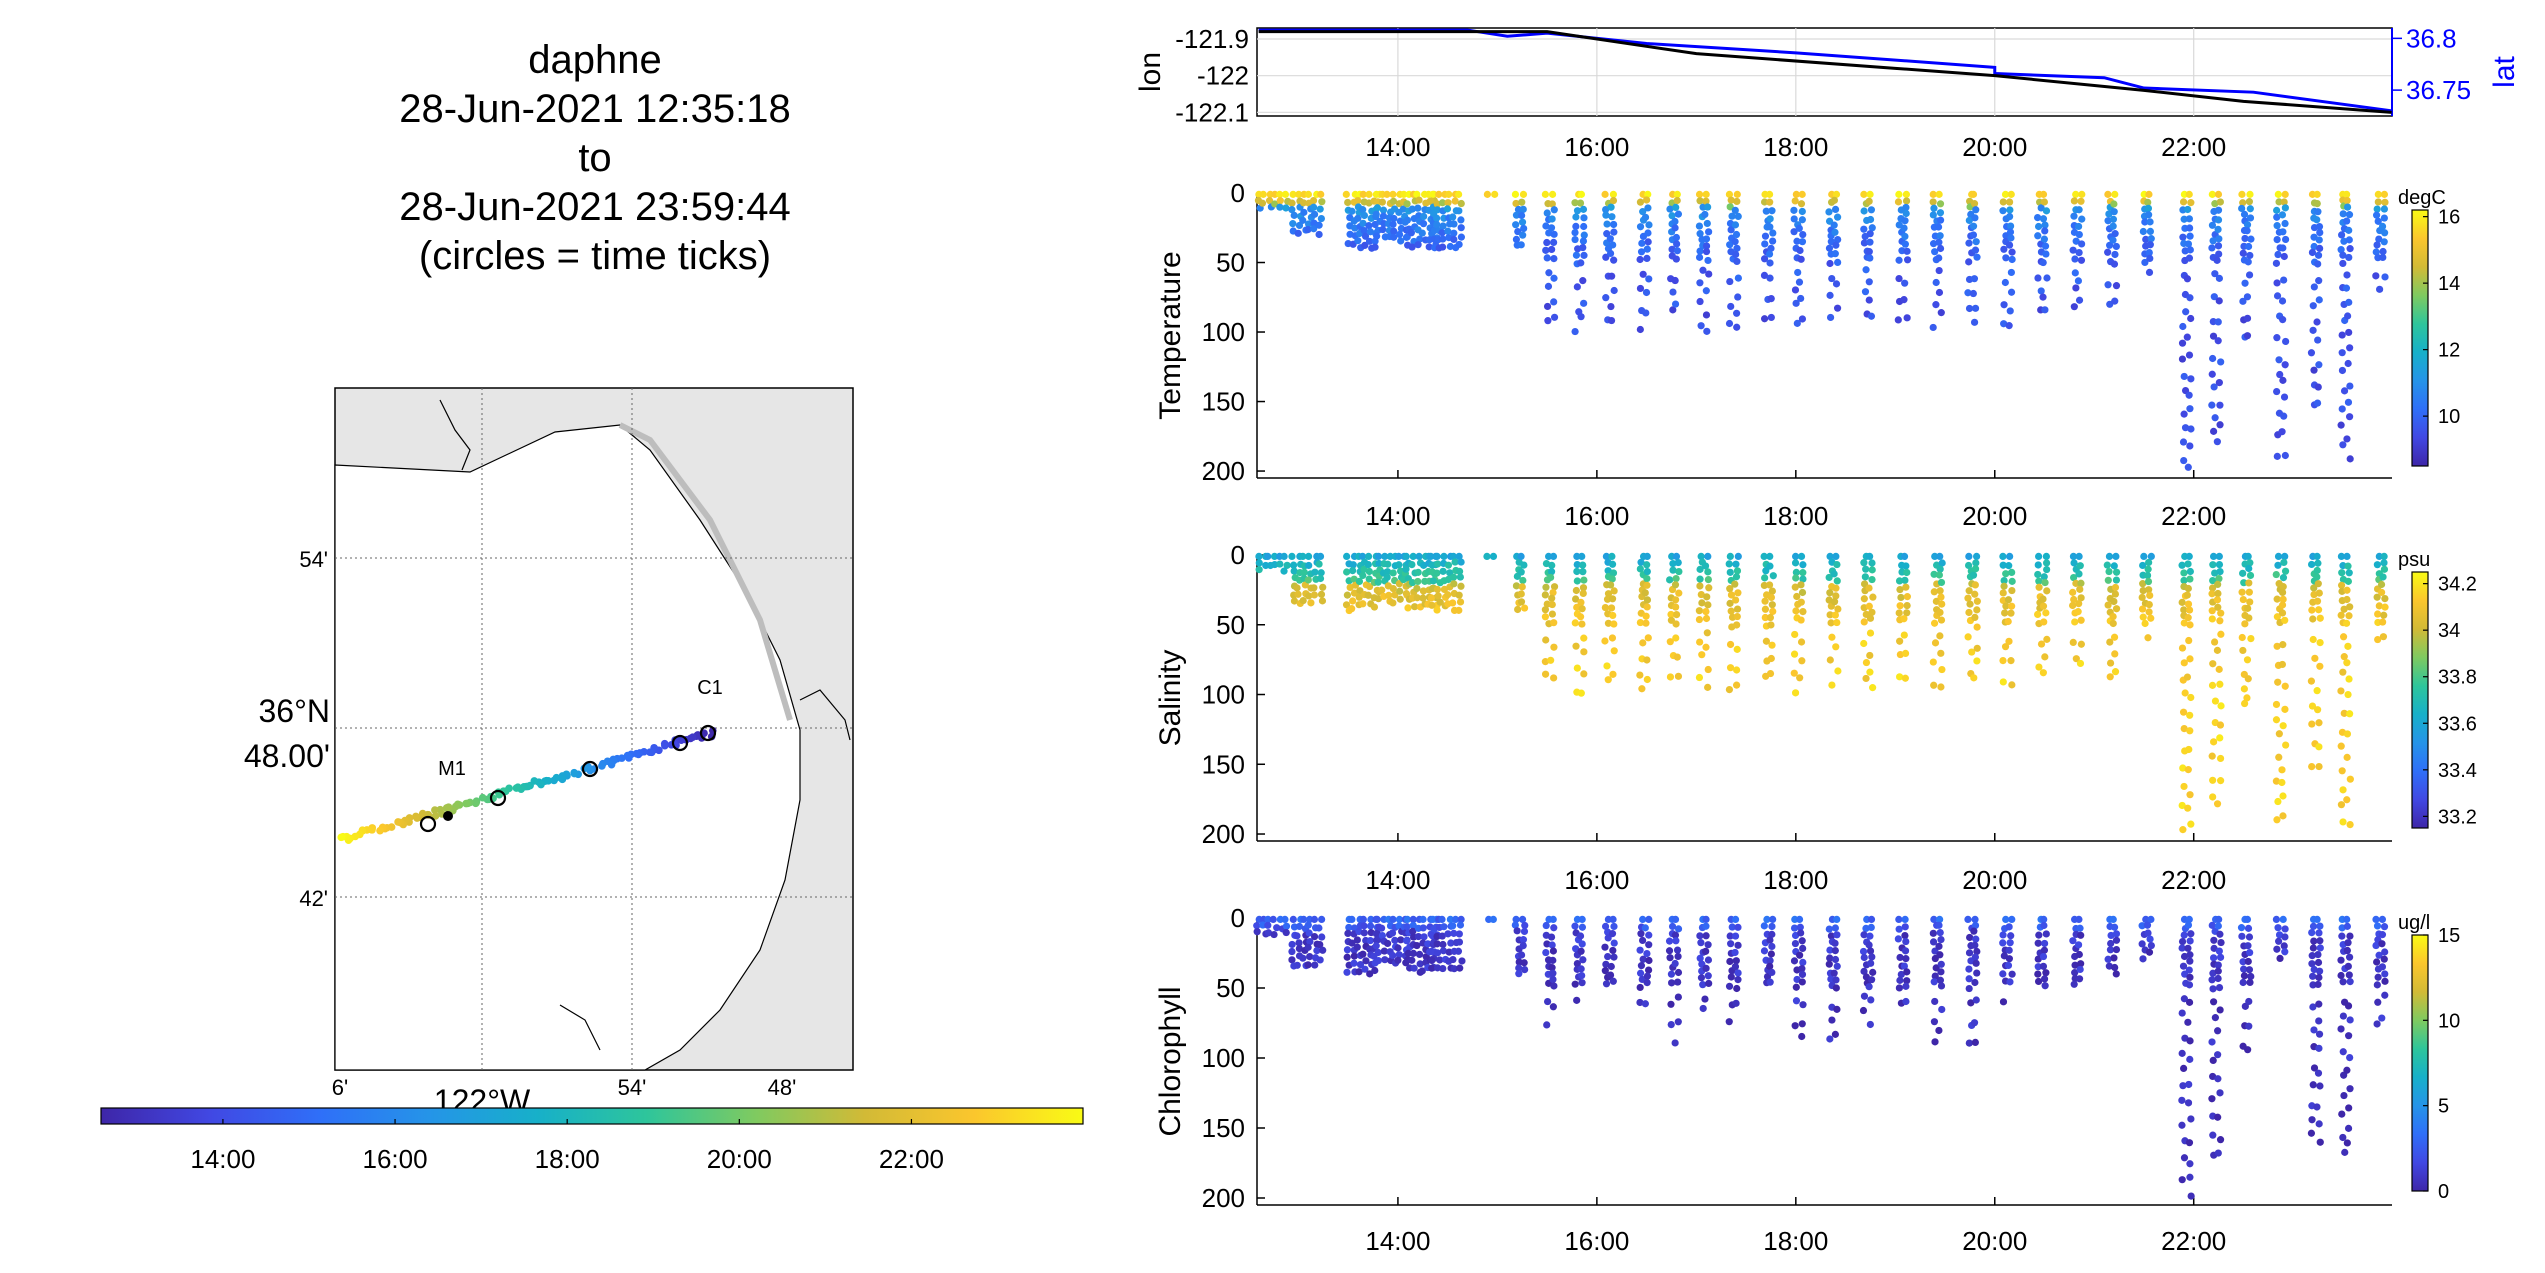 The width and height of the screenshot is (2545, 1273). What do you see at coordinates (710, 688) in the screenshot?
I see `station-label-c1: C1` at bounding box center [710, 688].